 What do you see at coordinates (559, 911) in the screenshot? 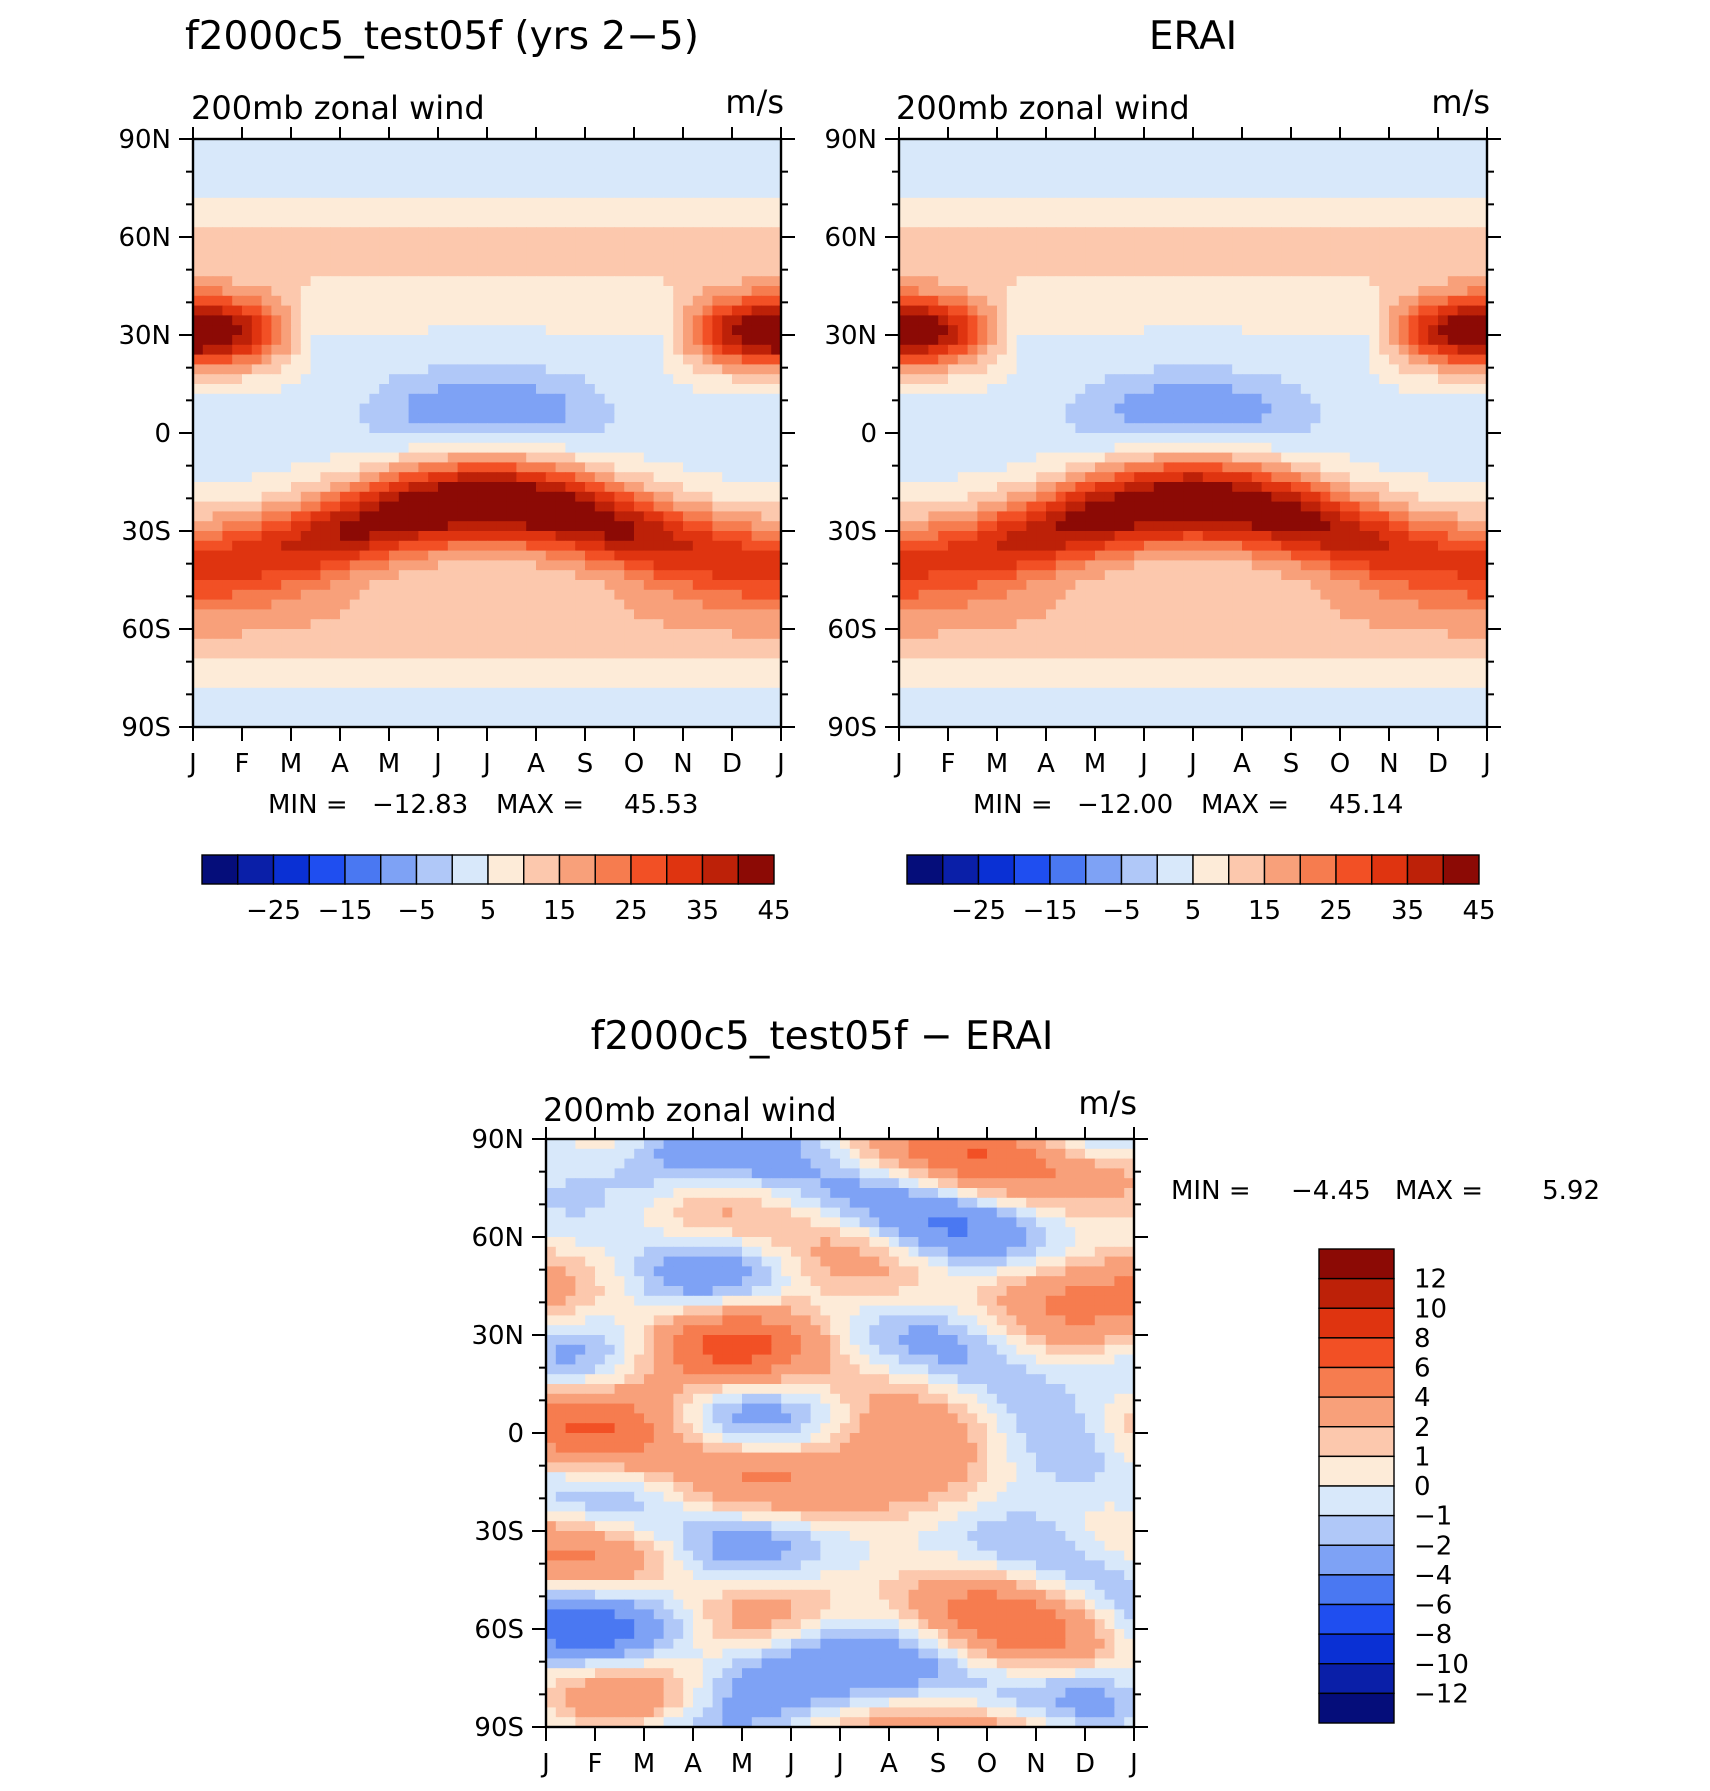
I see `colorbar-label: 15` at bounding box center [559, 911].